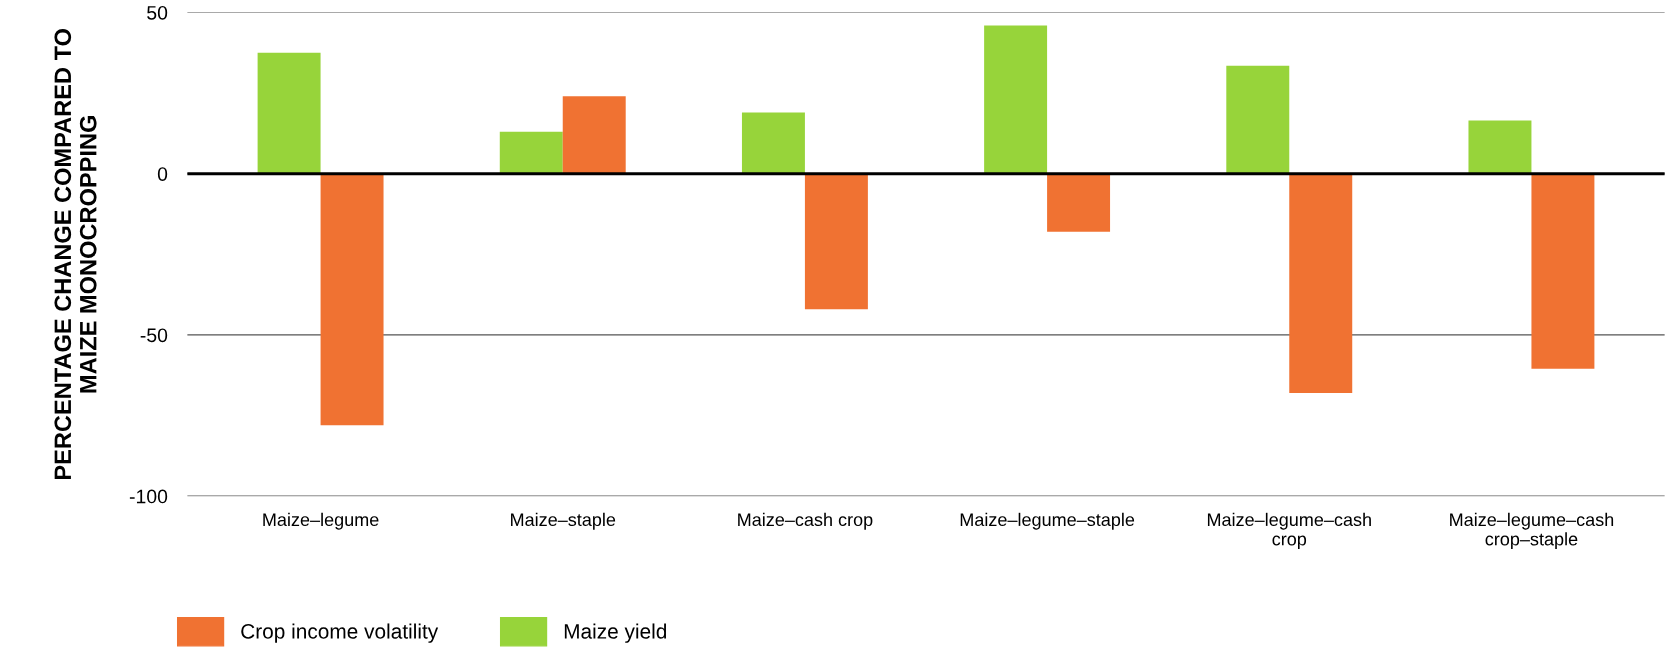 The width and height of the screenshot is (1673, 658). Describe the element at coordinates (157, 12) in the screenshot. I see `y-tick-label: 50` at that location.